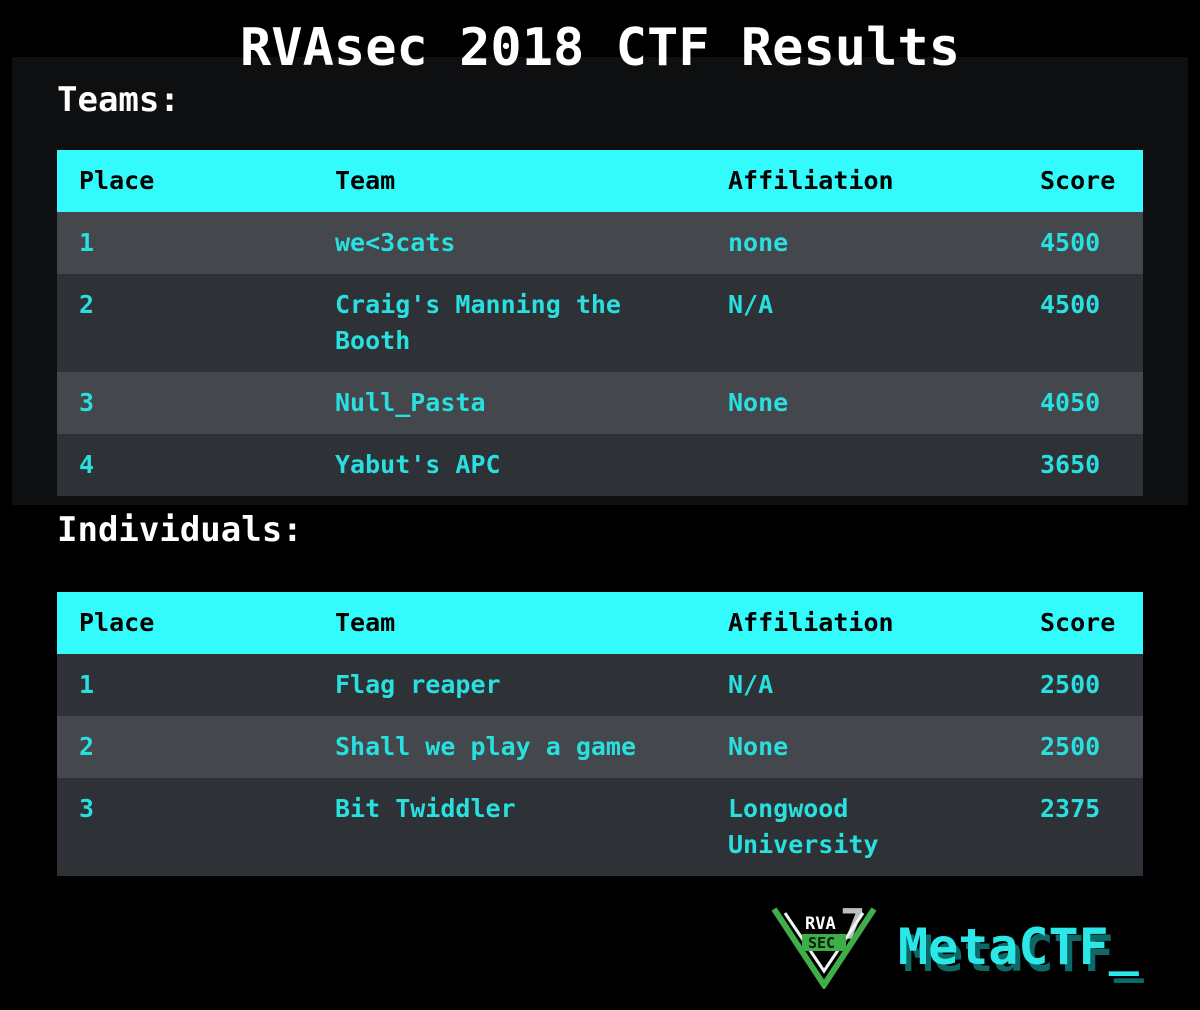 This screenshot has width=1200, height=1010. Describe the element at coordinates (509, 623) in the screenshot. I see `individuals-column-header-team: Team` at that location.